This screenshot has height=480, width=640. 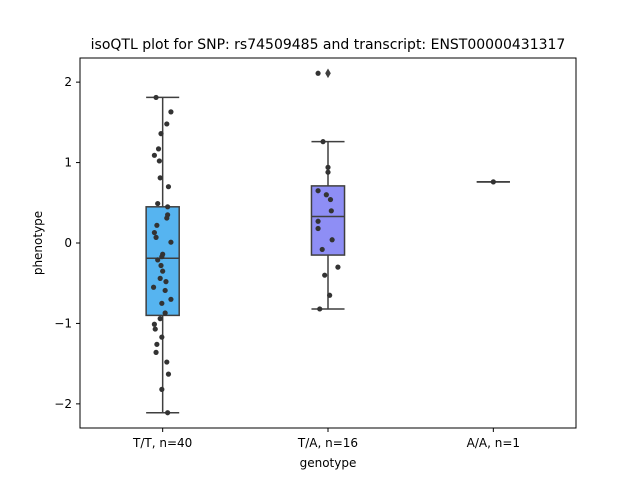 What do you see at coordinates (328, 73) in the screenshot?
I see `outlier-marker` at bounding box center [328, 73].